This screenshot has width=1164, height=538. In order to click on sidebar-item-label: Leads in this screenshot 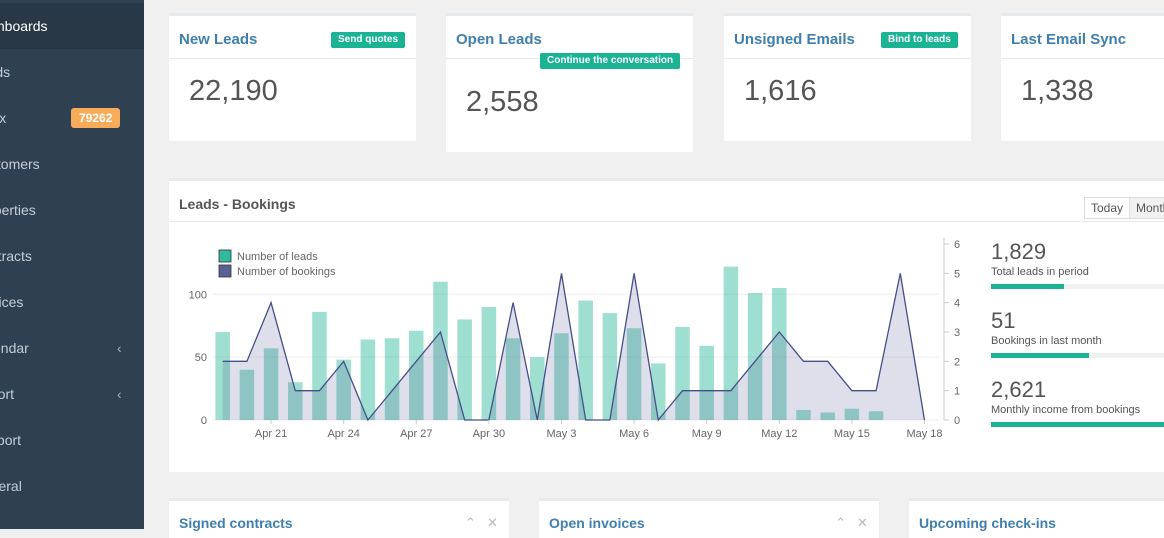, I will do `click(5, 72)`.